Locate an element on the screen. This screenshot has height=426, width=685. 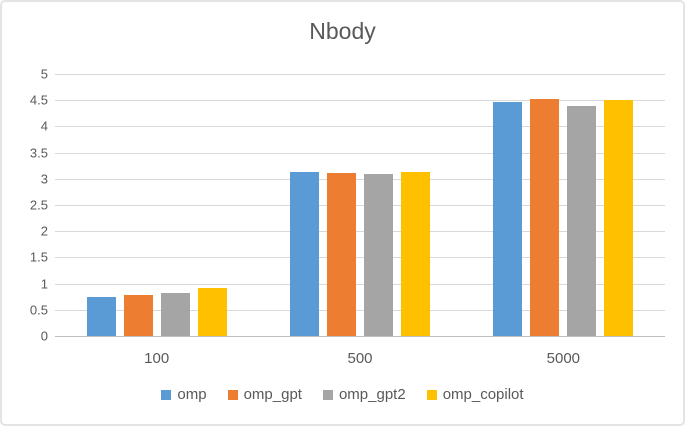
y-axis-tick-label: 2.5 is located at coordinates (38, 205).